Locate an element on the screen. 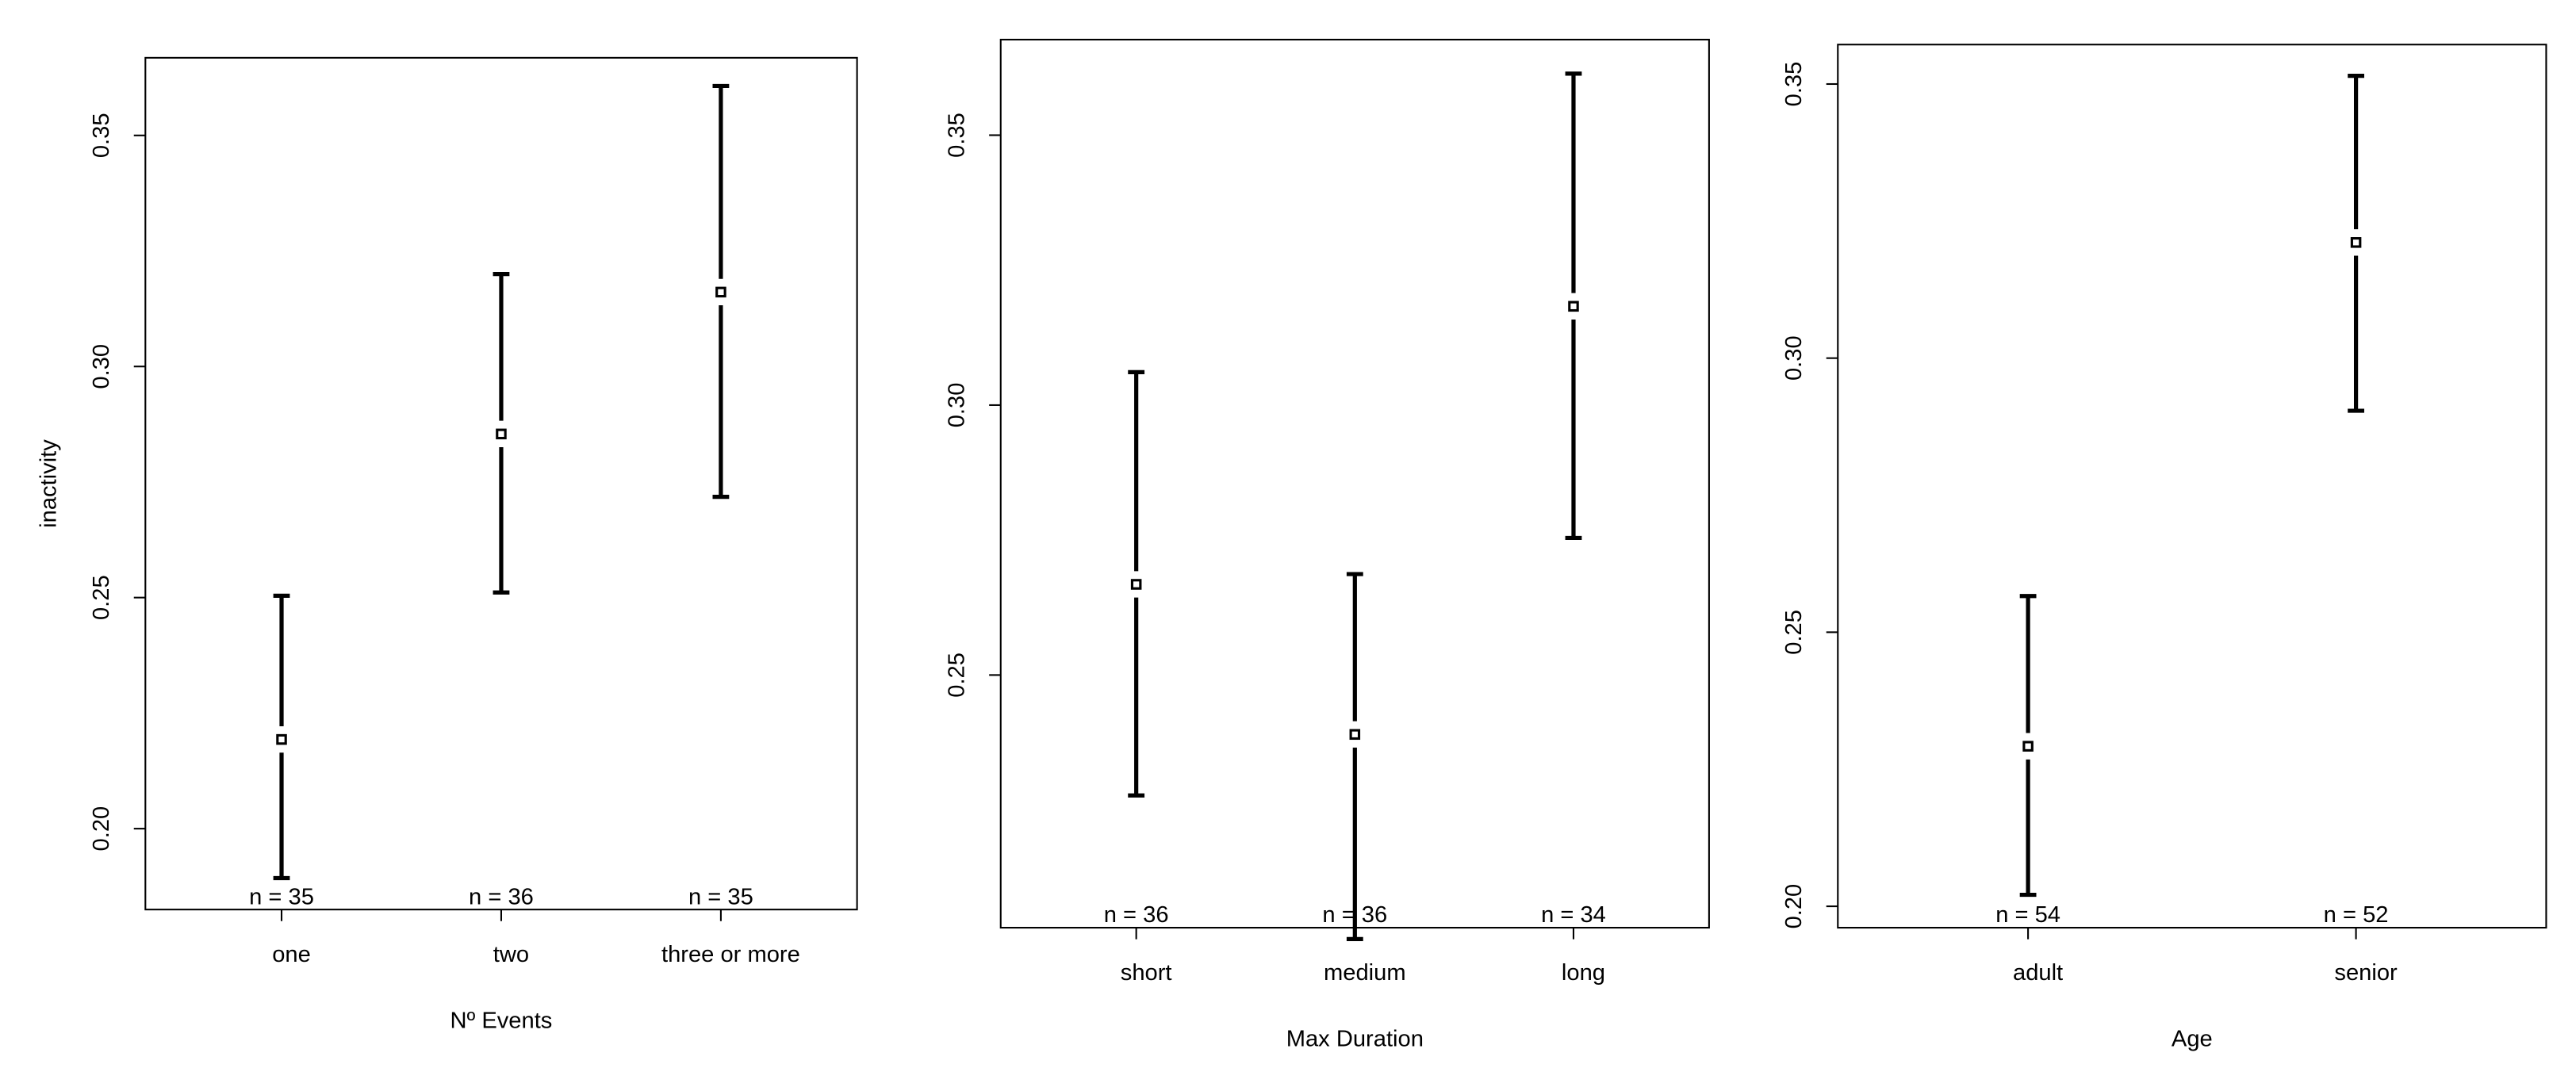  x-tick-label: senior is located at coordinates (2366, 973).